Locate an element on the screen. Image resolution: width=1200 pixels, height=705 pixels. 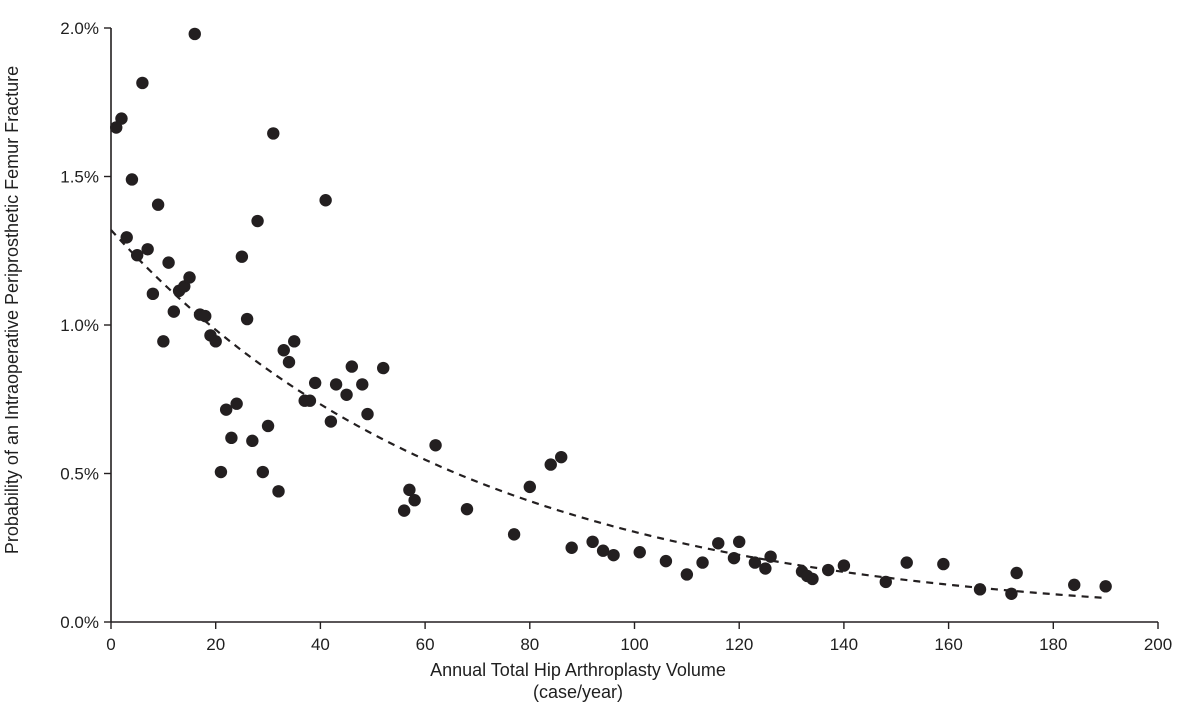
x-tick-label: 120 is located at coordinates (739, 644).